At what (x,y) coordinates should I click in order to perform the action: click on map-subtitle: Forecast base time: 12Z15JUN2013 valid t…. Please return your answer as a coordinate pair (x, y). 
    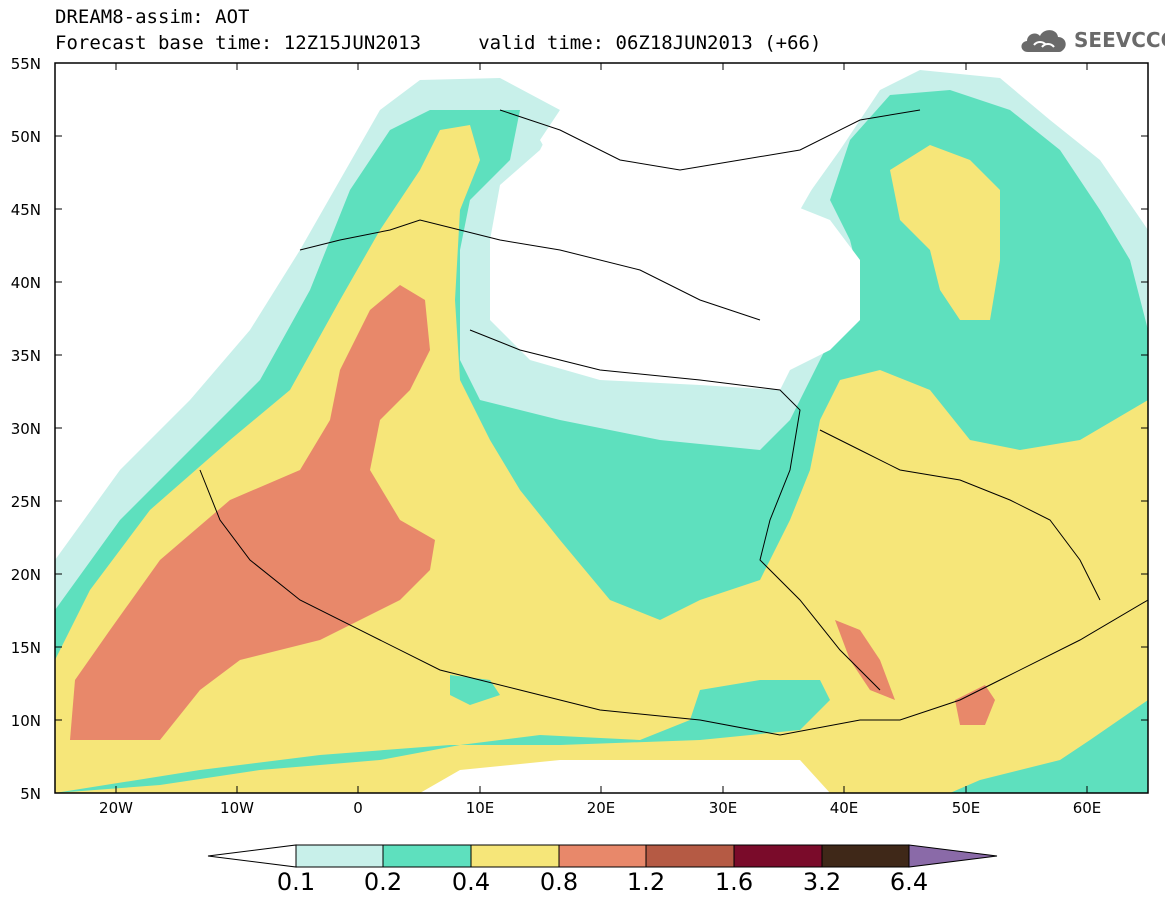
    Looking at the image, I should click on (438, 43).